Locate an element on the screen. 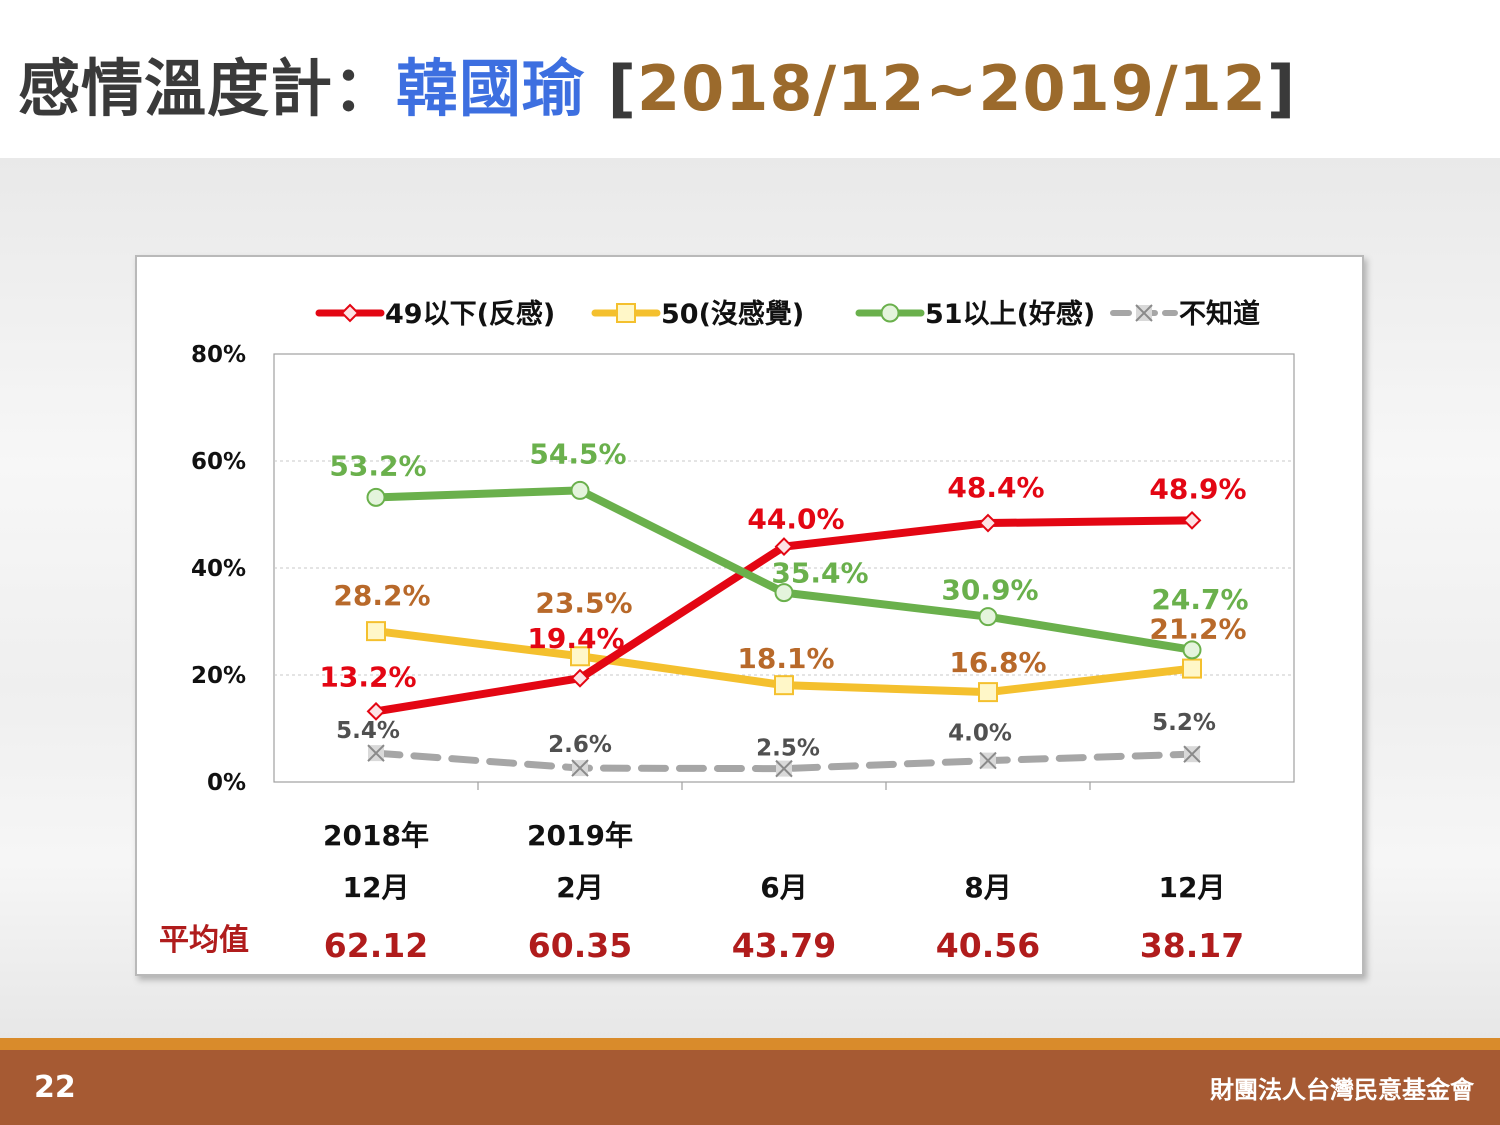  data-label: 5.4% is located at coordinates (368, 731).